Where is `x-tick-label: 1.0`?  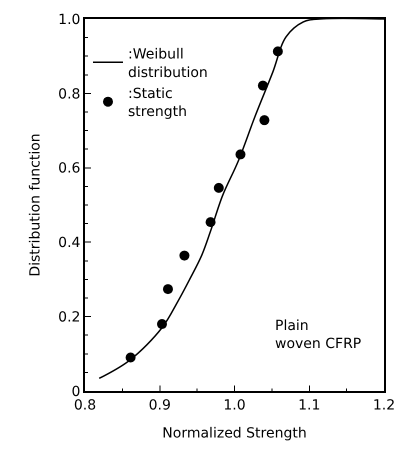
x-tick-label: 1.0 is located at coordinates (234, 406).